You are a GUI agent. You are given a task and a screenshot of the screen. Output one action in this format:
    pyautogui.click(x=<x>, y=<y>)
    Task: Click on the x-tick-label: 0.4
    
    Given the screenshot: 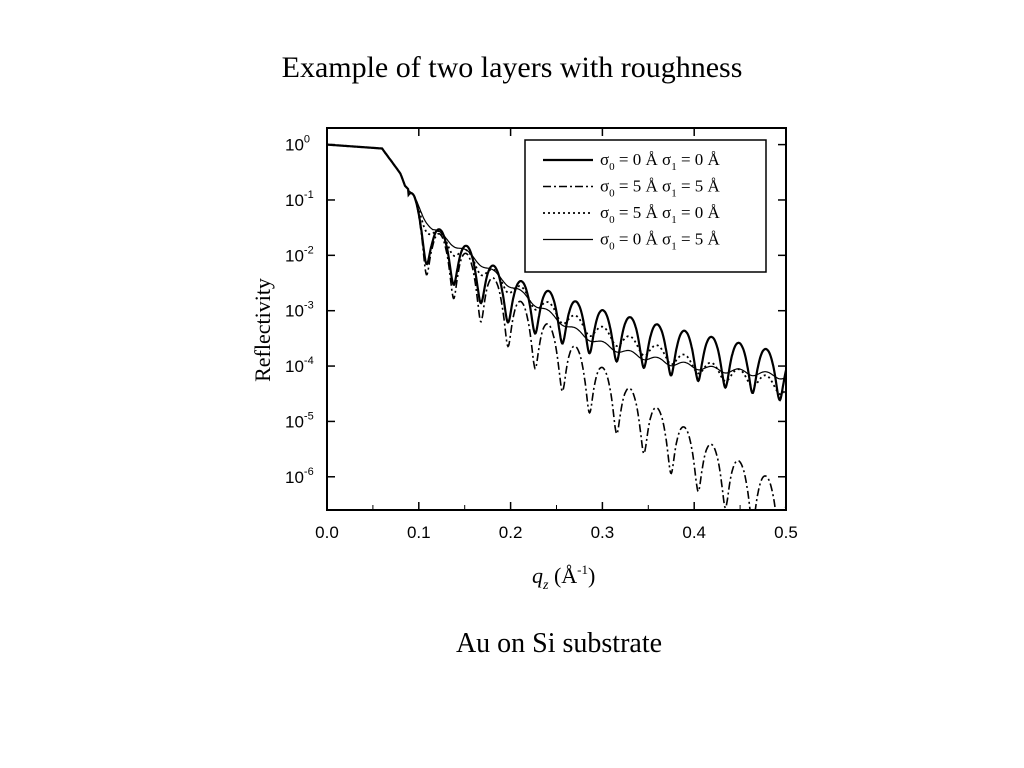 What is the action you would take?
    pyautogui.click(x=694, y=532)
    